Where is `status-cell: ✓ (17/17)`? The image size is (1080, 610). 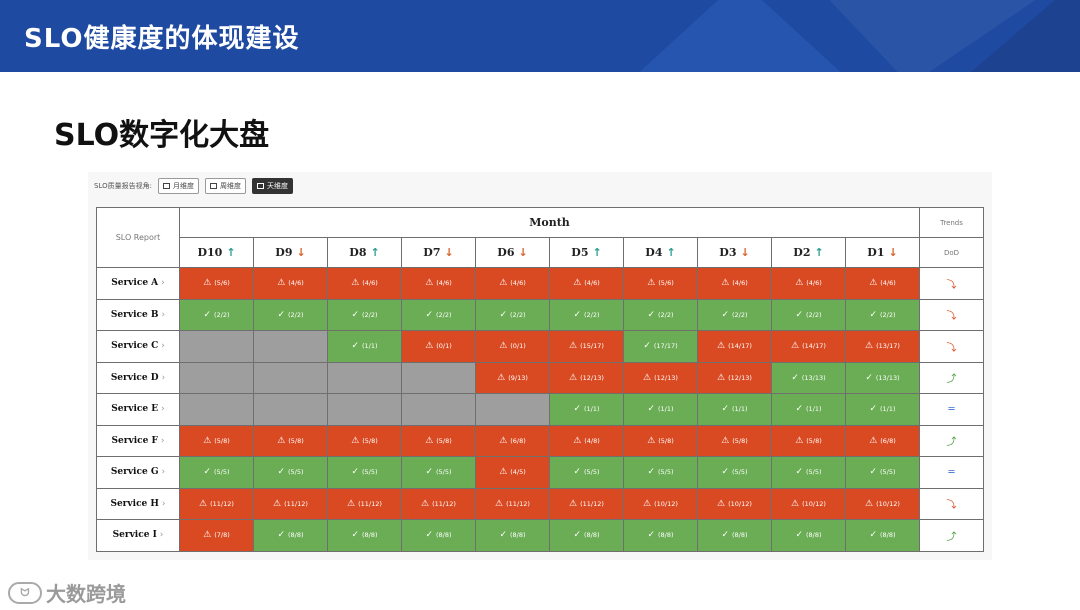
status-cell: ✓ (17/17) is located at coordinates (660, 346).